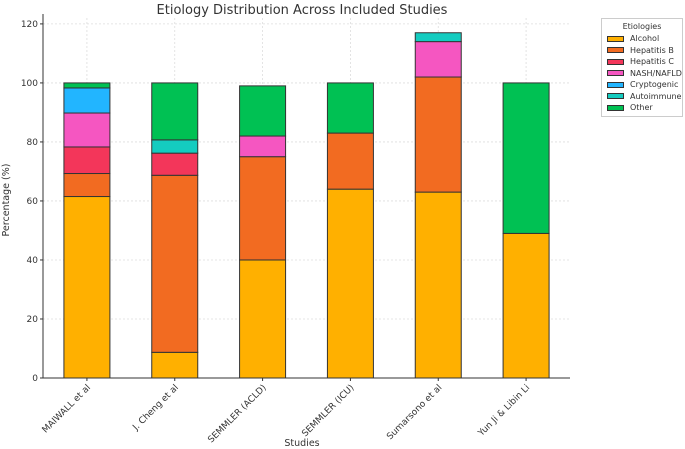  What do you see at coordinates (156, 408) in the screenshot?
I see `x-tick-label: J. Cheng et al` at bounding box center [156, 408].